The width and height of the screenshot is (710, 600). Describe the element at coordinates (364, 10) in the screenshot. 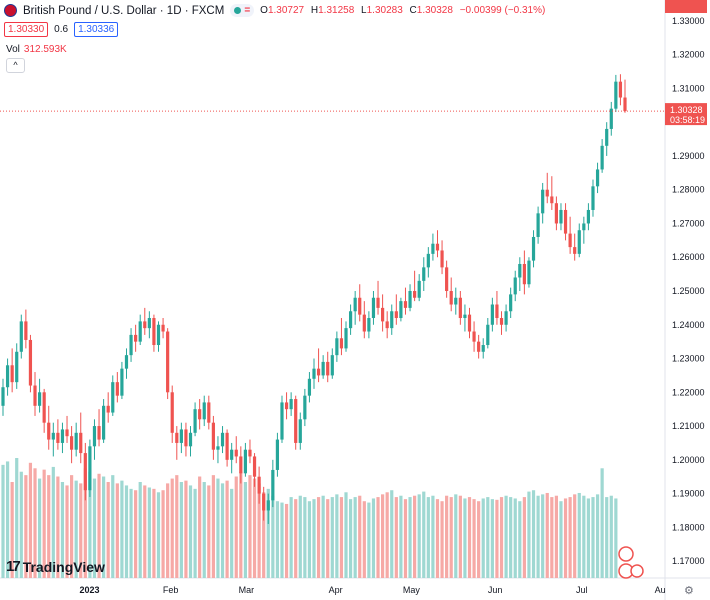

I see `low-label: L` at that location.